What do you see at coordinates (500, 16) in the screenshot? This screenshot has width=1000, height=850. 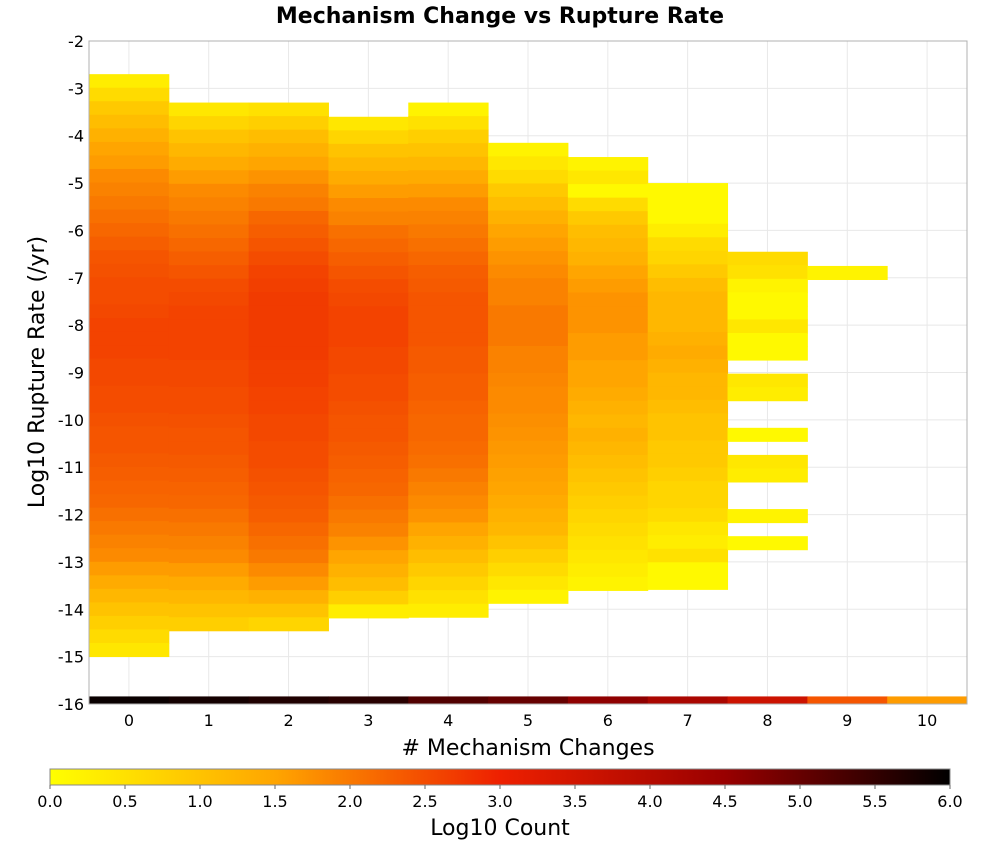 I see `chart-title: Mechanism Change vs Rupture Rate` at bounding box center [500, 16].